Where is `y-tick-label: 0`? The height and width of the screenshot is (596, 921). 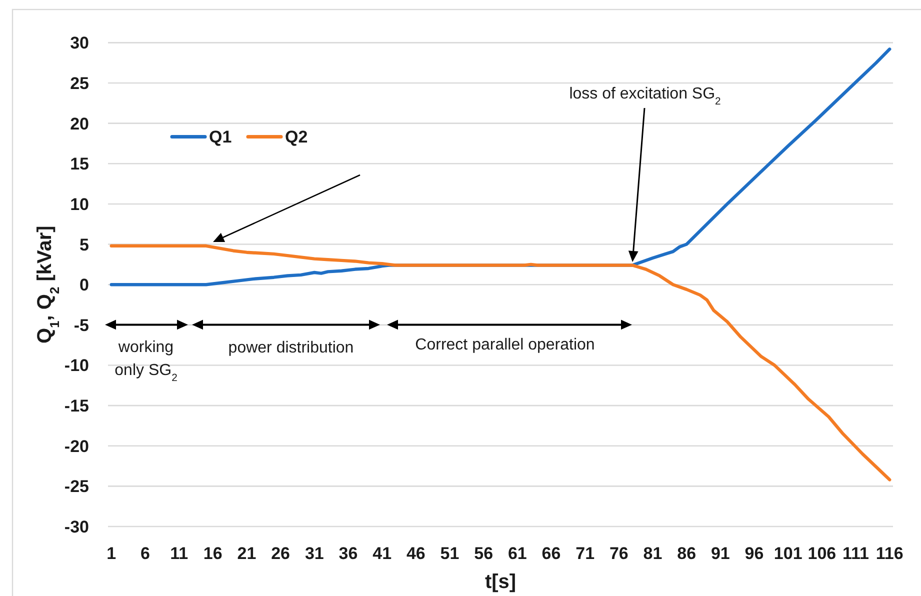 y-tick-label: 0 is located at coordinates (84, 285).